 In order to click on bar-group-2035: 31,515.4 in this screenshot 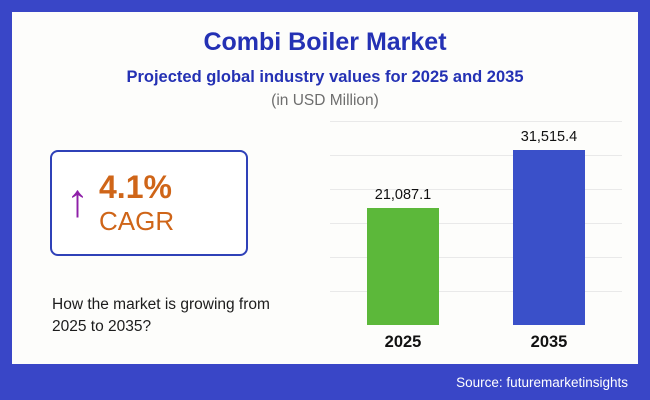, I will do `click(549, 227)`.